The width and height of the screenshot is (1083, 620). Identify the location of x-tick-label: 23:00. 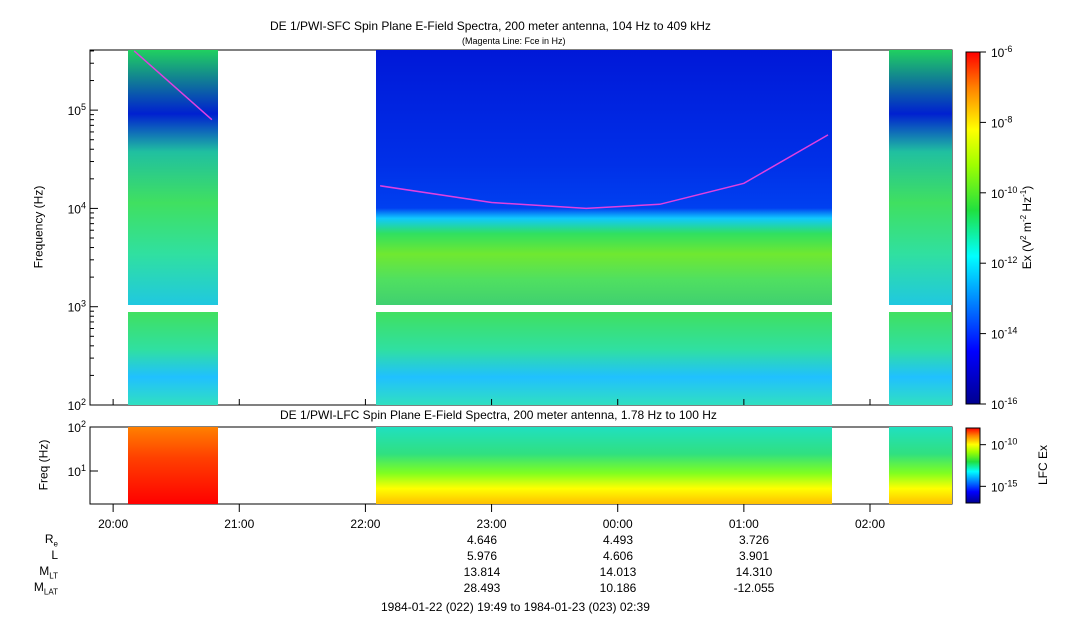
(492, 524).